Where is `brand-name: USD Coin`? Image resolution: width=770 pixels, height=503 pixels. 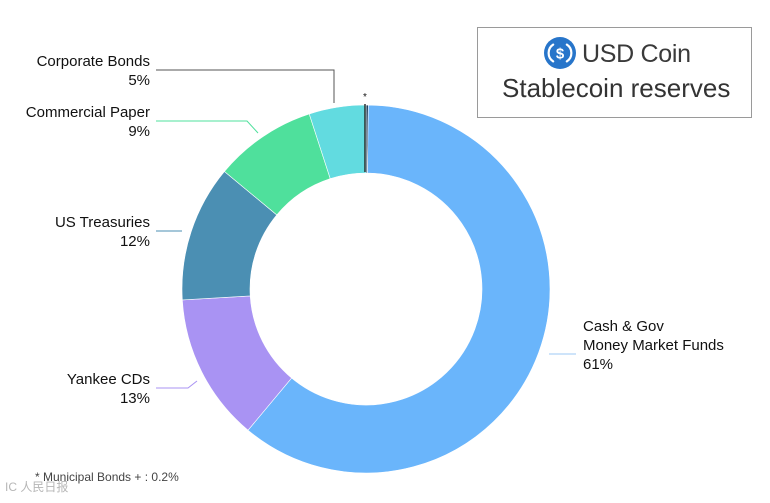
brand-name: USD Coin is located at coordinates (636, 54).